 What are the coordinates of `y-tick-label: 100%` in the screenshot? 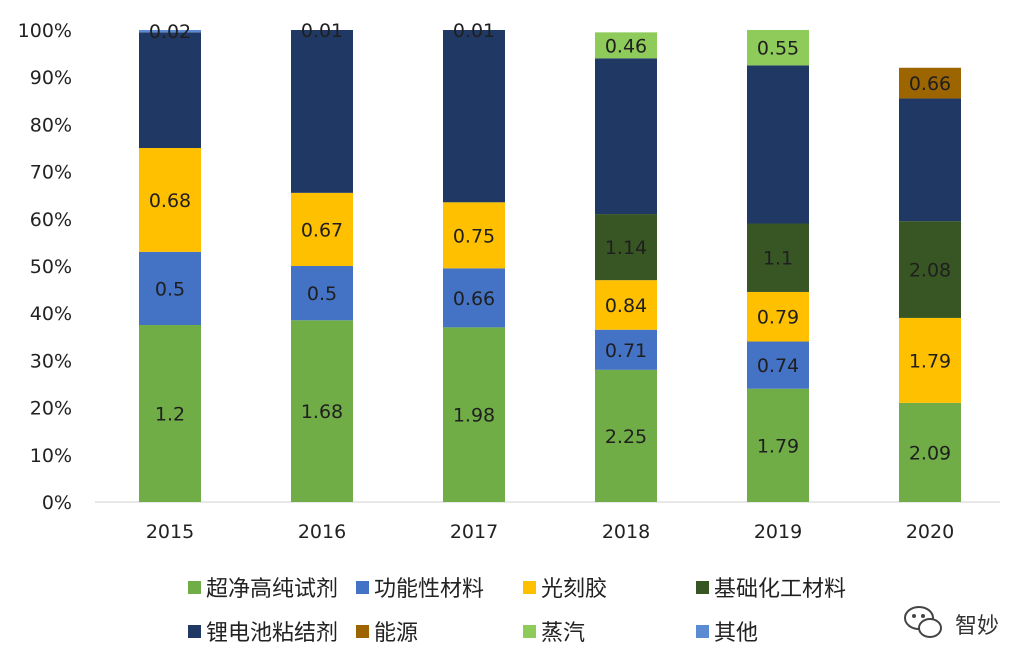 It's located at (45, 31).